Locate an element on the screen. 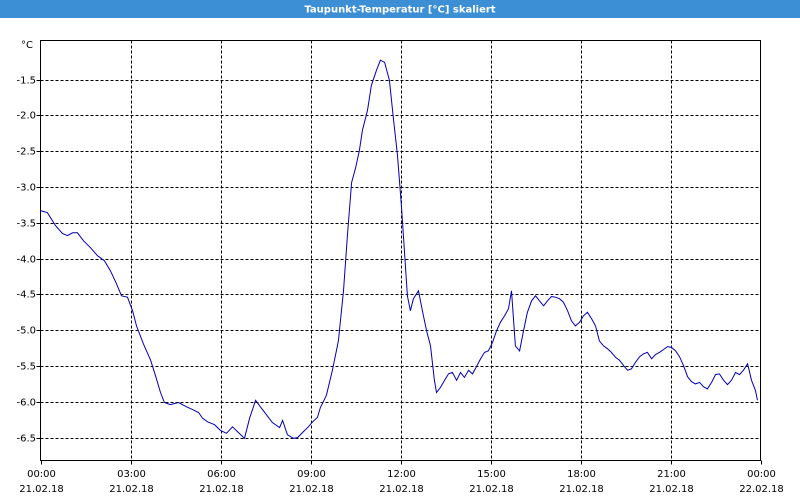 The height and width of the screenshot is (500, 800). x-tick-label: 03:00 is located at coordinates (131, 474).